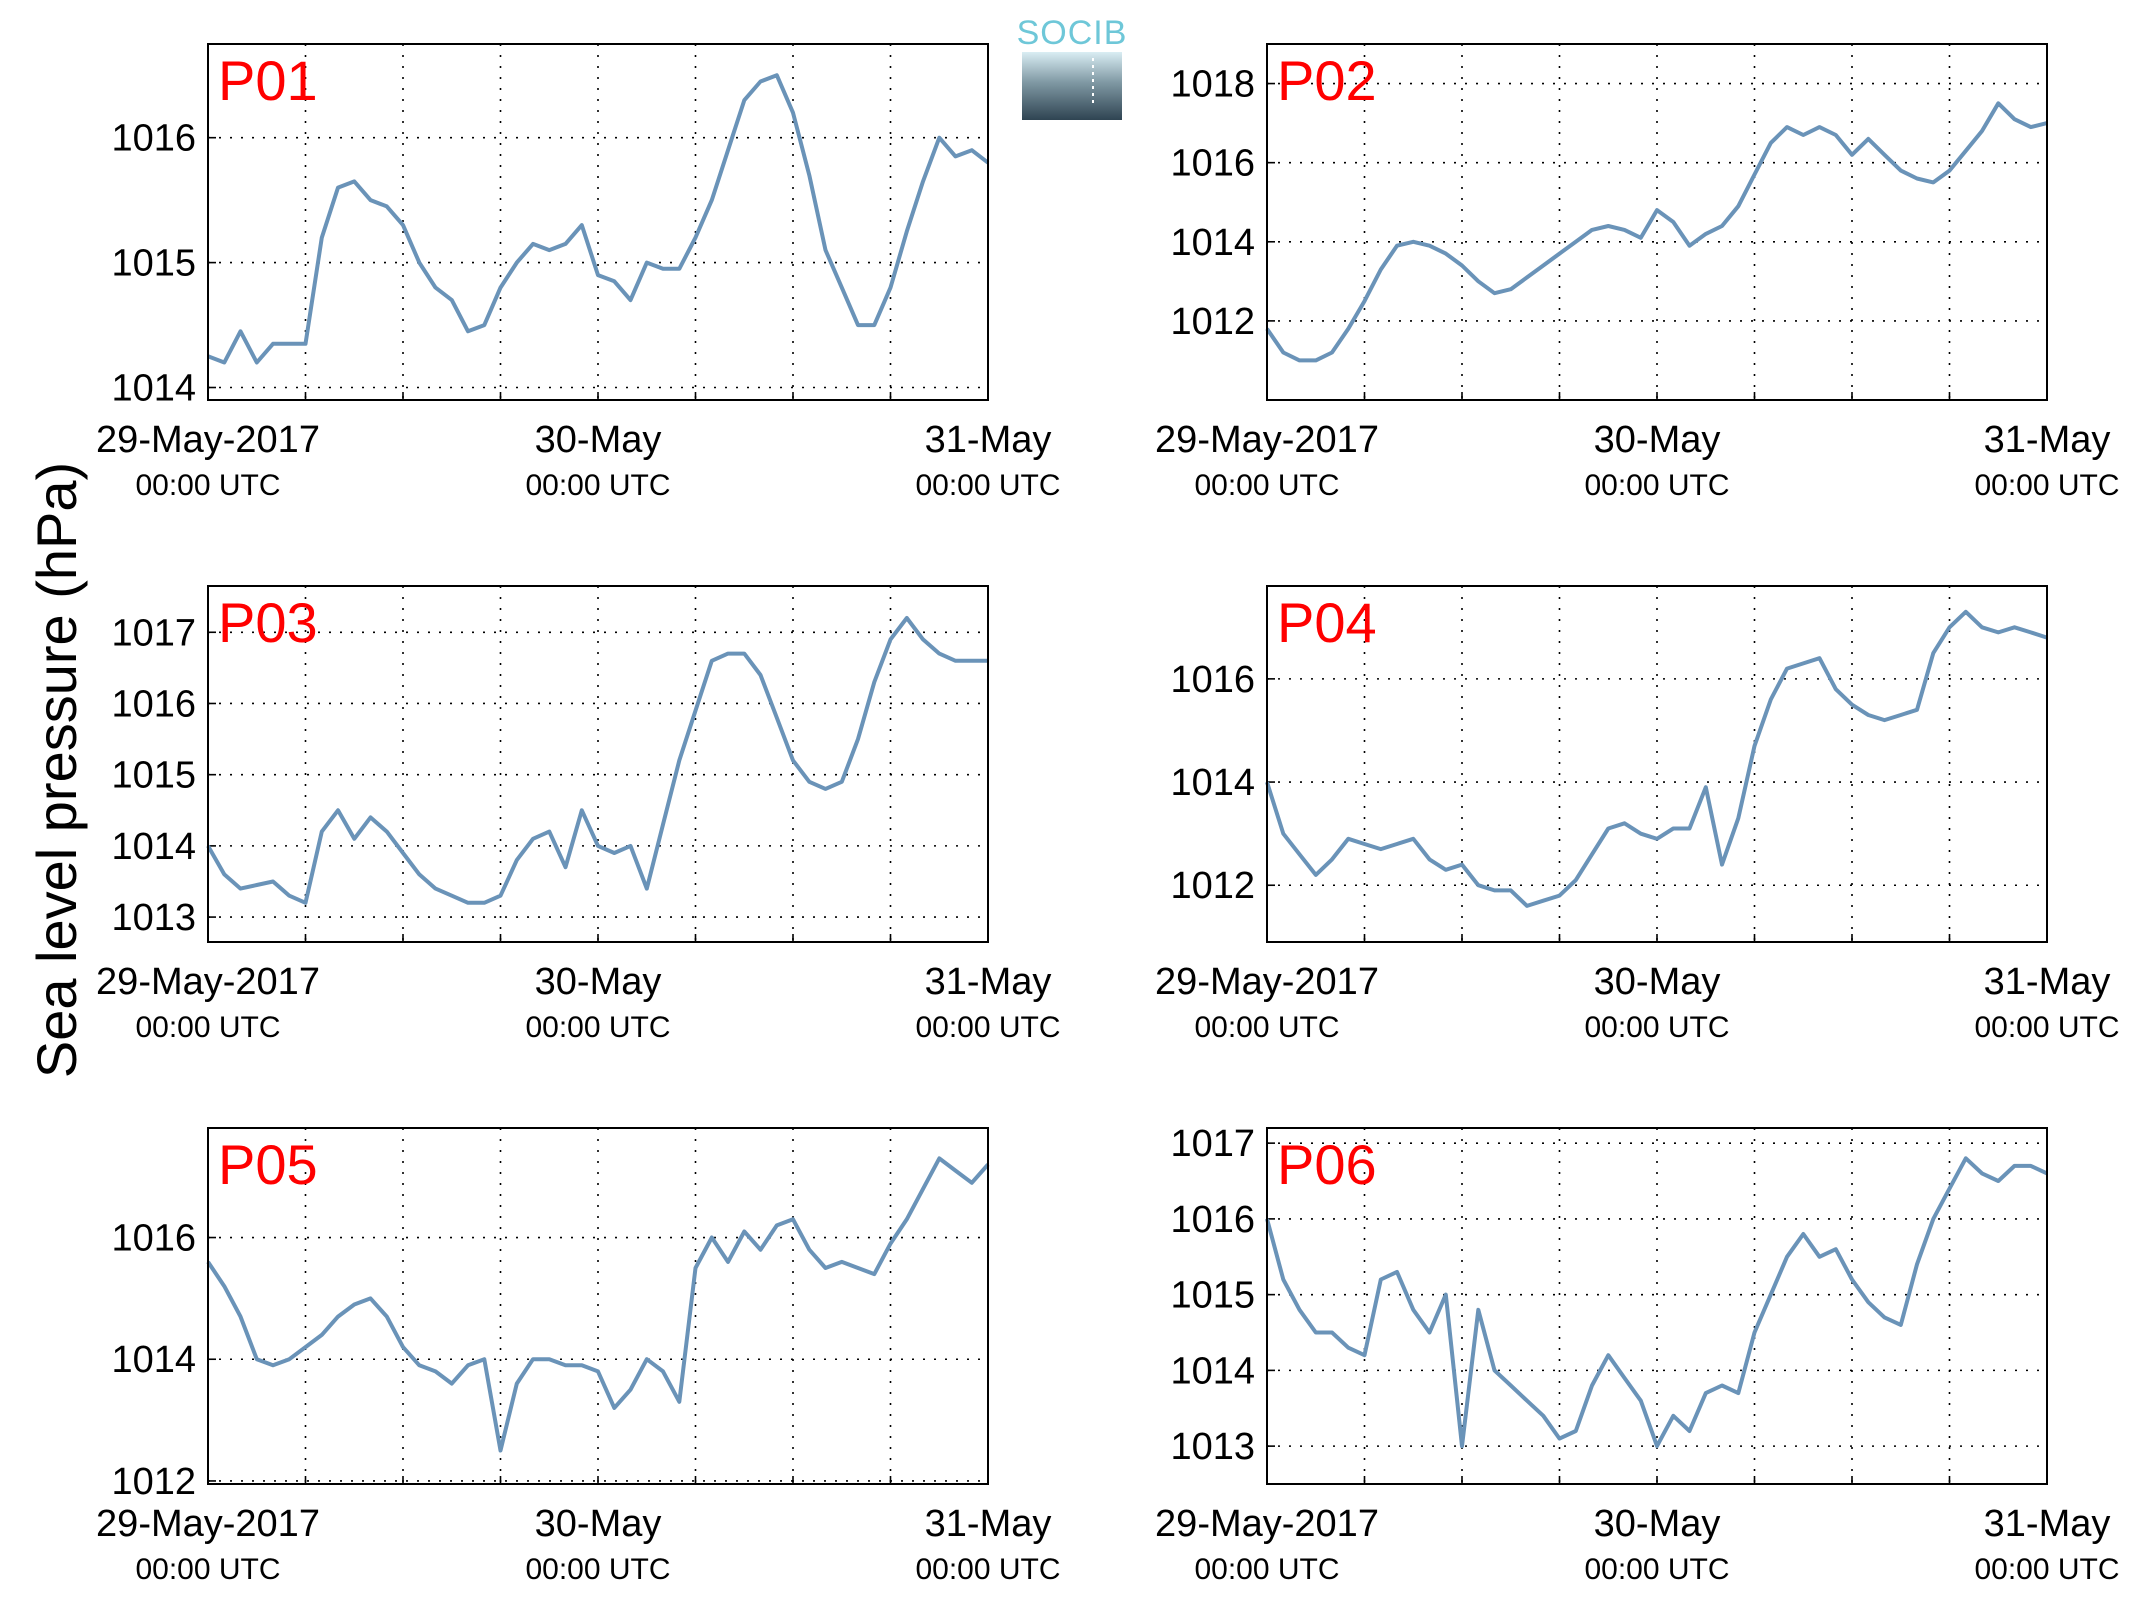 This screenshot has width=2133, height=1608. What do you see at coordinates (1072, 33) in the screenshot?
I see `logo-text: SOCIB` at bounding box center [1072, 33].